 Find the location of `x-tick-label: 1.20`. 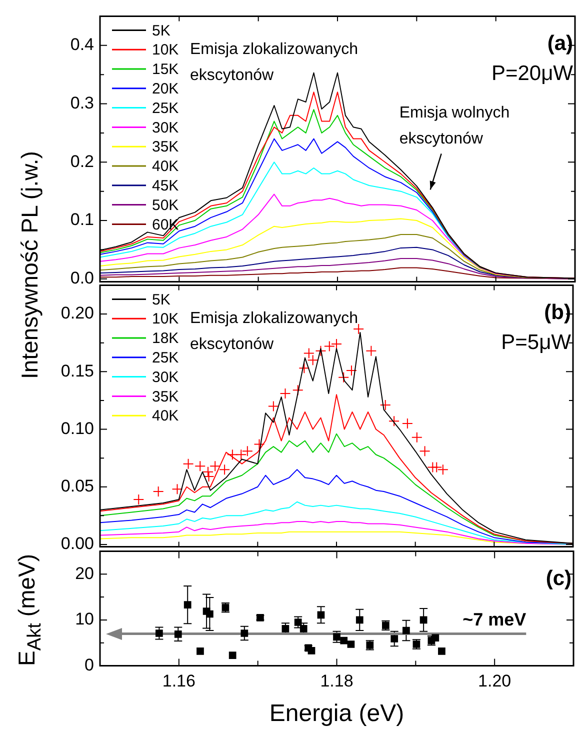

x-tick-label: 1.20 is located at coordinates (495, 681).